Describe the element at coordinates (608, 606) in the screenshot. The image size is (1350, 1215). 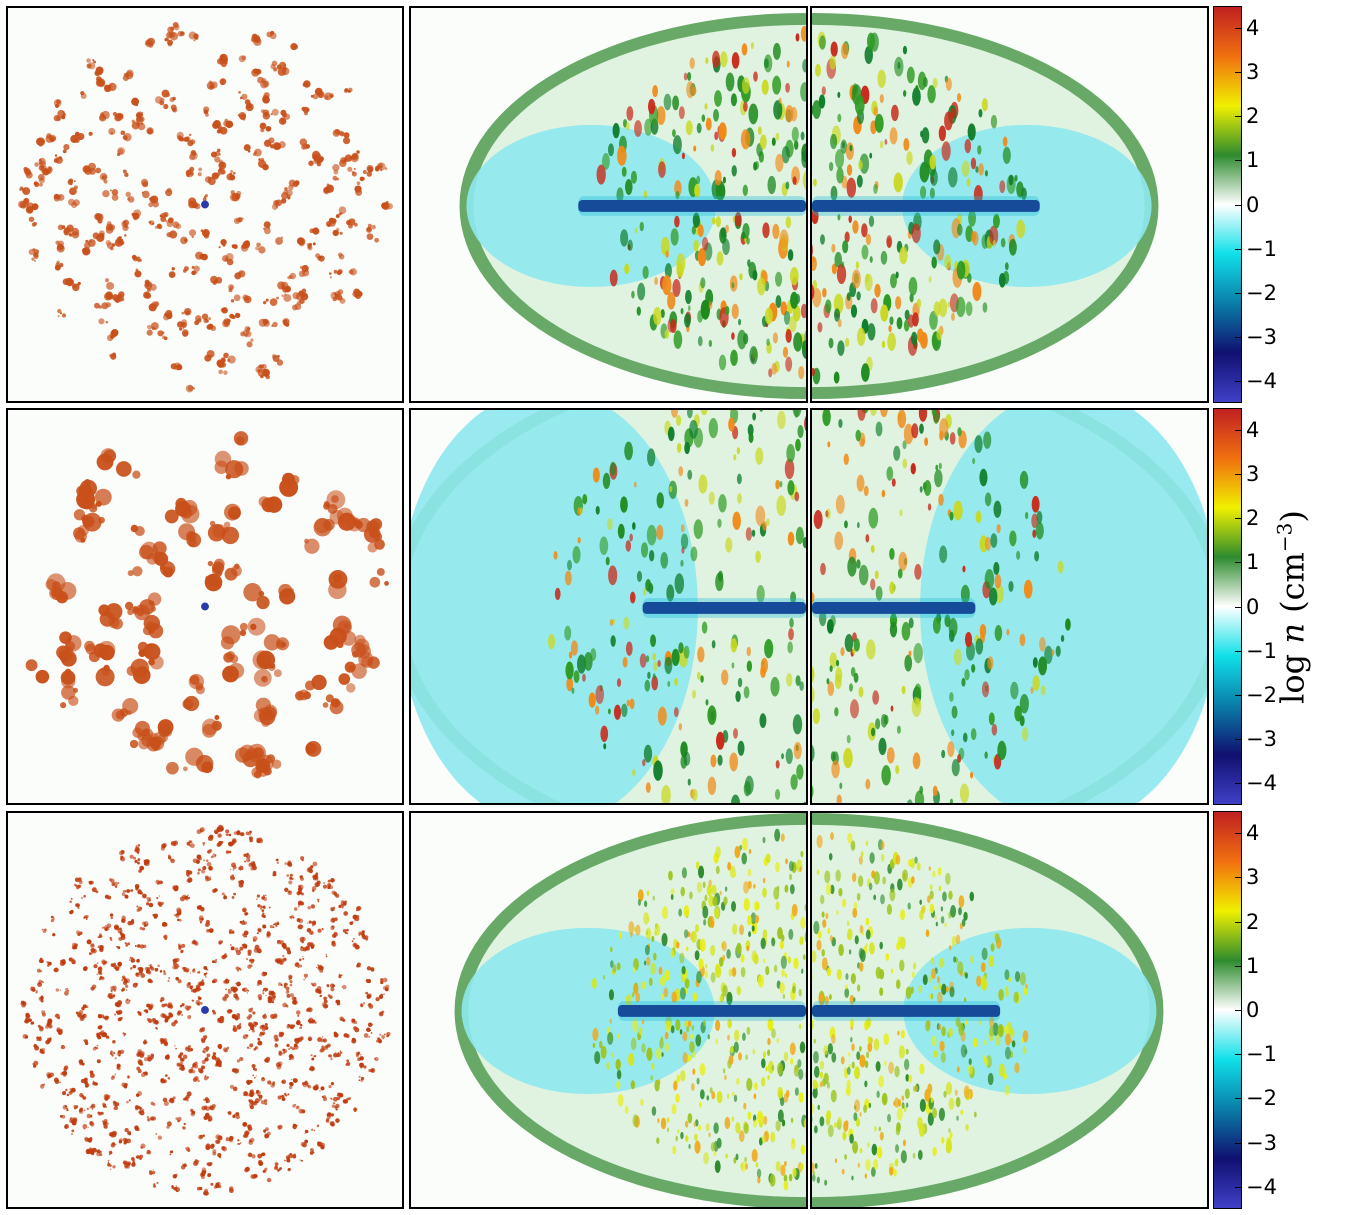
I see `density-map-middle-left` at that location.